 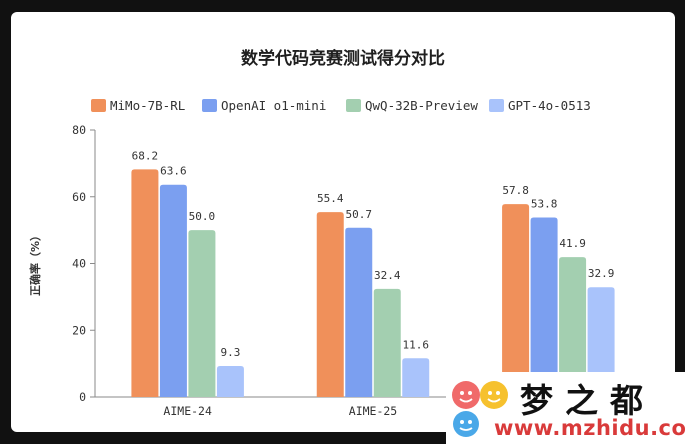 I want to click on data-label-1-3: 11.6, so click(x=416, y=344).